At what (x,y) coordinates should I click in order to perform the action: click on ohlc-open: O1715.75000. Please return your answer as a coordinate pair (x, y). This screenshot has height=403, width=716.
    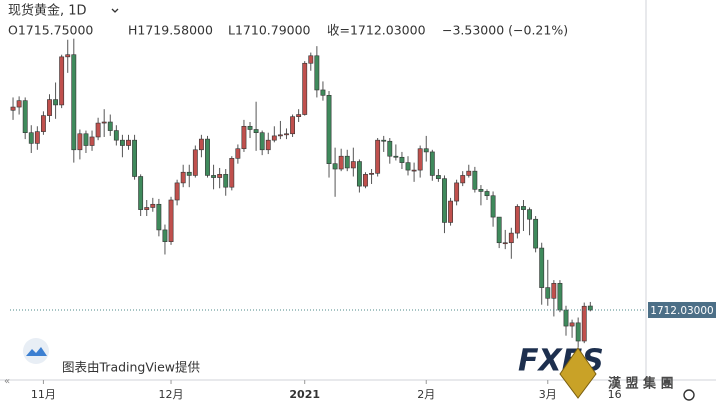
    Looking at the image, I should click on (50, 30).